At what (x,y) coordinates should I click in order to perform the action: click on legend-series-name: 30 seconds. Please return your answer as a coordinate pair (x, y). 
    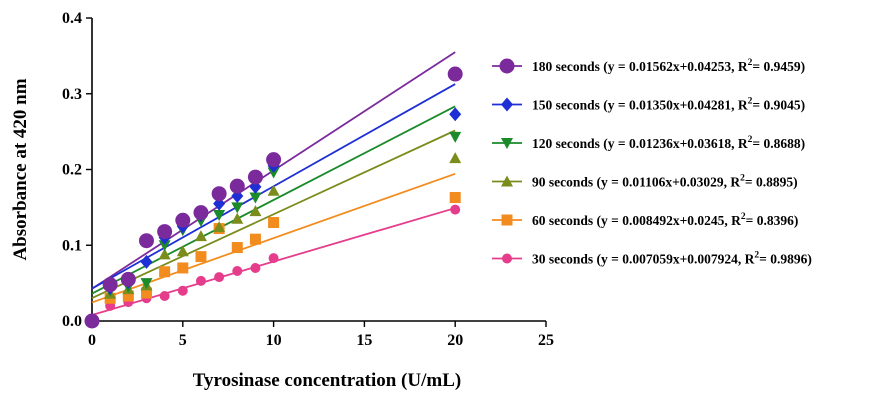
    Looking at the image, I should click on (564, 259).